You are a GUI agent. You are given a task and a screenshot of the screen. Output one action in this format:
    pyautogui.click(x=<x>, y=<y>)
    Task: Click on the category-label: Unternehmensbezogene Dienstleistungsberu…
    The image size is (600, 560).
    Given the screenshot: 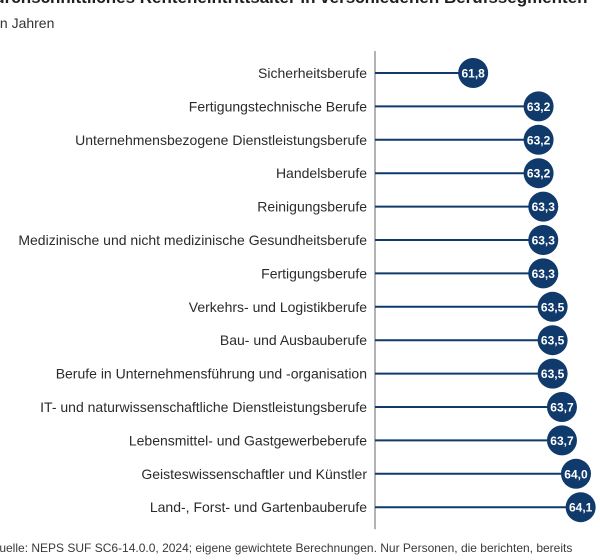 What is the action you would take?
    pyautogui.click(x=221, y=140)
    